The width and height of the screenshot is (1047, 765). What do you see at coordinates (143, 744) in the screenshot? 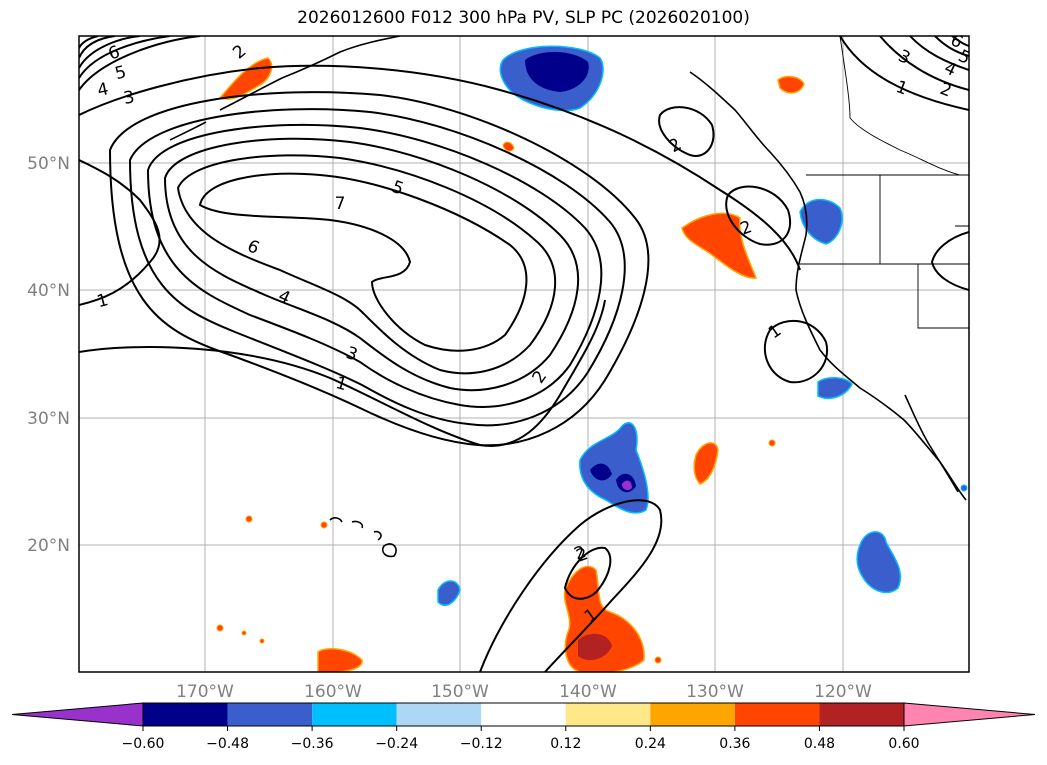
I see `colorbar-tick-label: −0.60` at bounding box center [143, 744].